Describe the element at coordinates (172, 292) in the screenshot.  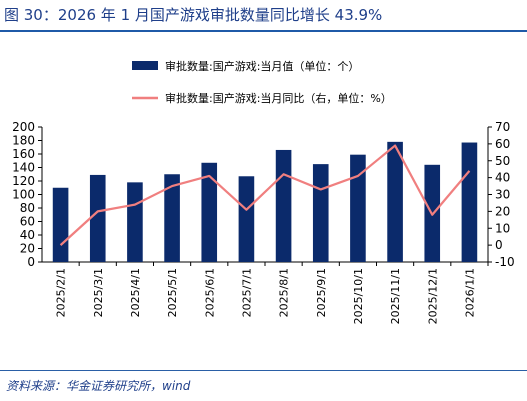
I see `x-tick-label: 2025/5/1` at that location.